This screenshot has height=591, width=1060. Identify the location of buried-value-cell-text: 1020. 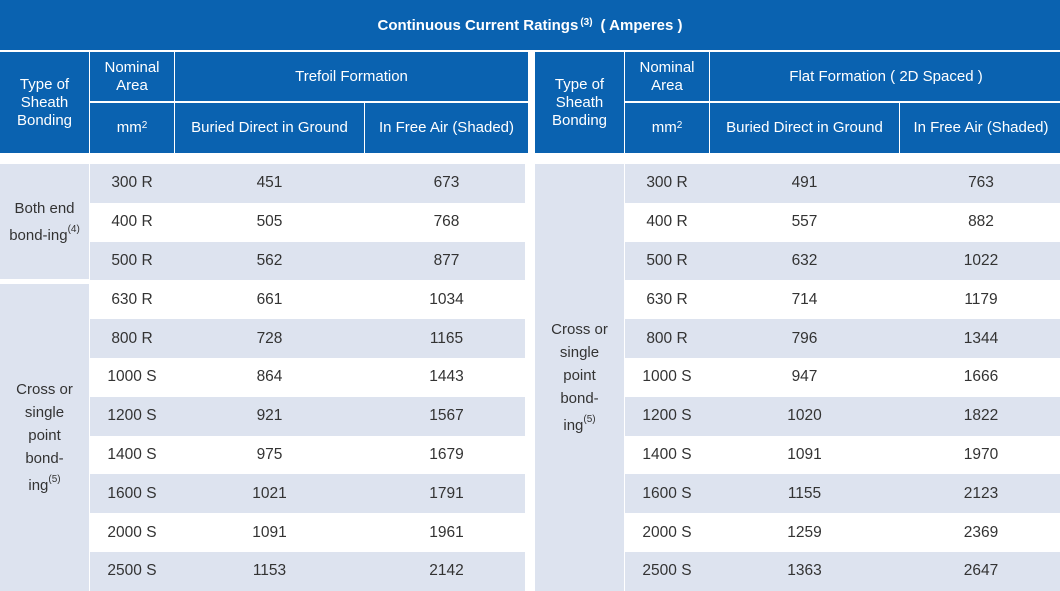
(804, 416).